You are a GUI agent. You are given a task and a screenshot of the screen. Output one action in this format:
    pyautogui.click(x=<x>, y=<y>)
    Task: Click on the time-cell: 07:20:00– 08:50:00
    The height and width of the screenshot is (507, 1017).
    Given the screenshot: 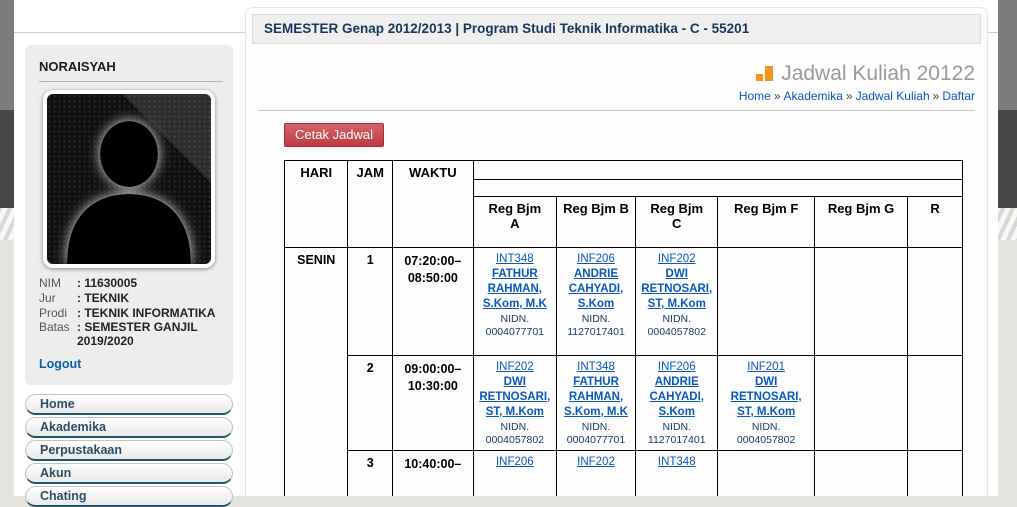 What is the action you would take?
    pyautogui.click(x=433, y=301)
    